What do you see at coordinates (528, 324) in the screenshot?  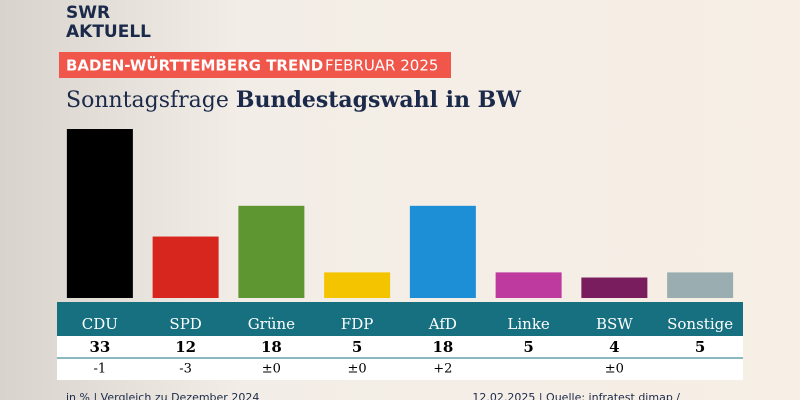 I see `category-label: Linke` at bounding box center [528, 324].